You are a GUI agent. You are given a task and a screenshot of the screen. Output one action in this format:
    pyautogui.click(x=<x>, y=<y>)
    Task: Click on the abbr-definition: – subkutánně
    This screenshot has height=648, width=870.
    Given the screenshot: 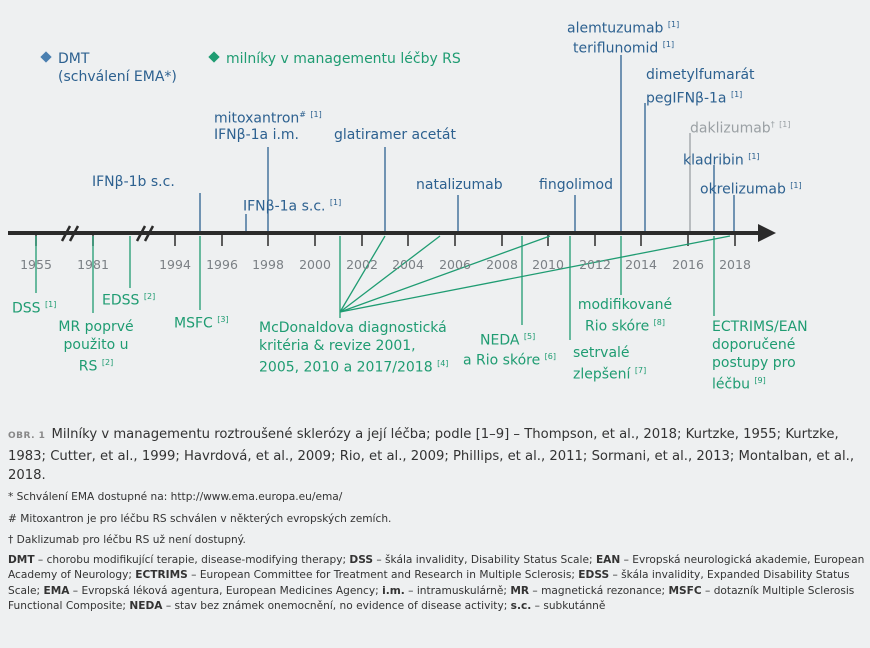 What is the action you would take?
    pyautogui.click(x=568, y=606)
    